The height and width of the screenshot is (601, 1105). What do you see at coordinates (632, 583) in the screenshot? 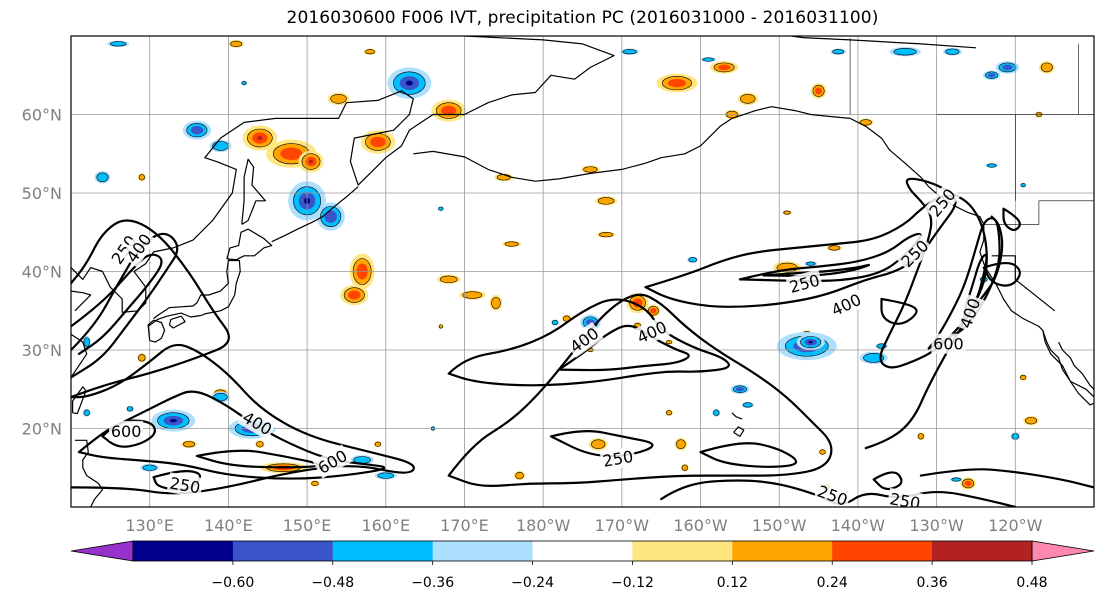
I see `colorbar-tick-label: −0.12` at bounding box center [632, 583].